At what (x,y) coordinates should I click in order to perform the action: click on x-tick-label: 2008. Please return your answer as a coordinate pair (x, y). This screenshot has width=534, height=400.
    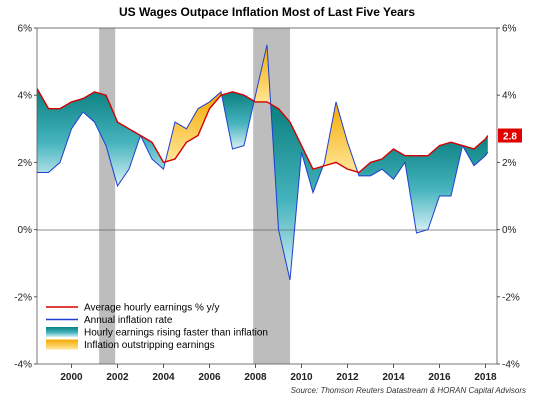
    Looking at the image, I should click on (255, 377).